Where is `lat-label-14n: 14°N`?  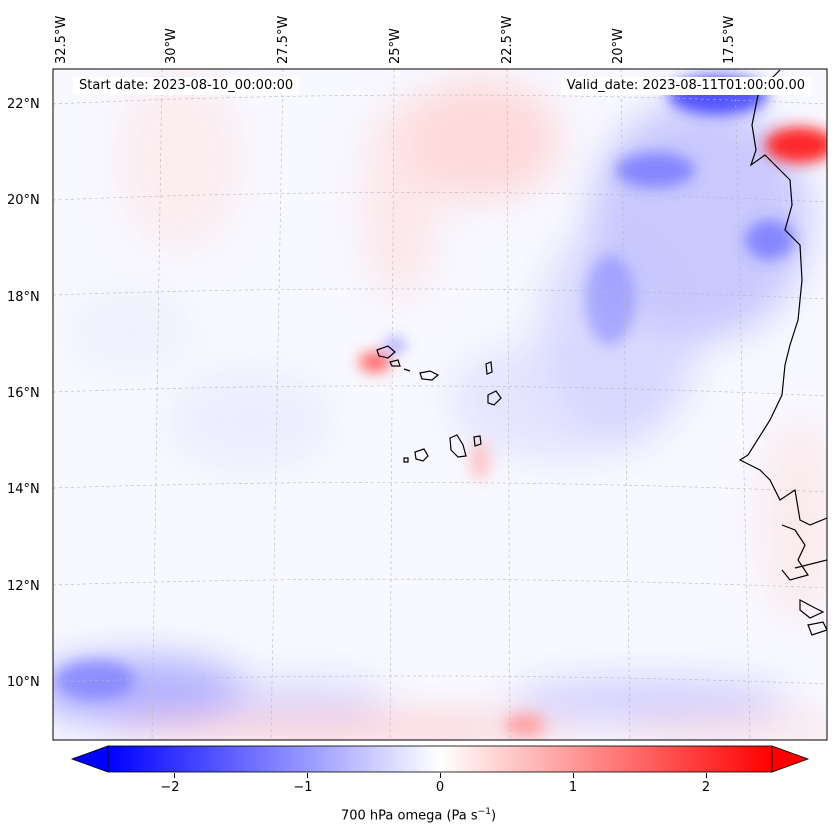
lat-label-14n: 14°N is located at coordinates (23, 489).